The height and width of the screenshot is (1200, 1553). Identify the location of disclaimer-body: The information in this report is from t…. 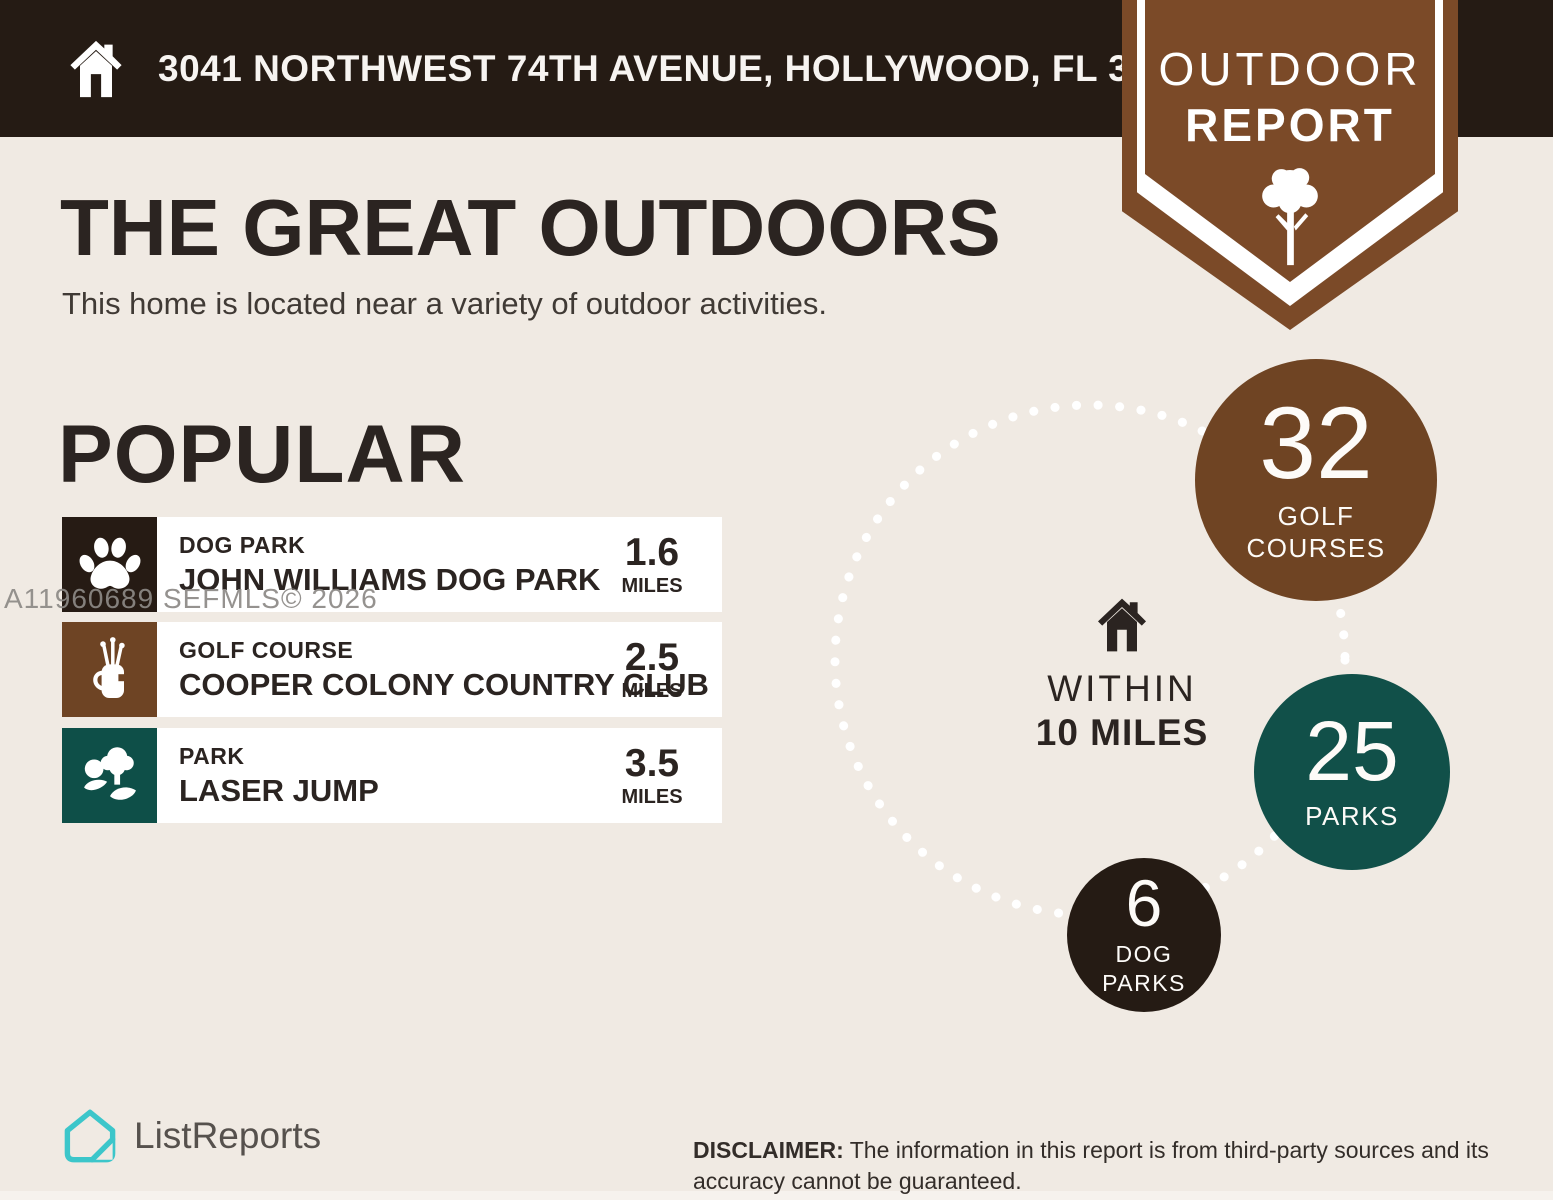
(1091, 1165).